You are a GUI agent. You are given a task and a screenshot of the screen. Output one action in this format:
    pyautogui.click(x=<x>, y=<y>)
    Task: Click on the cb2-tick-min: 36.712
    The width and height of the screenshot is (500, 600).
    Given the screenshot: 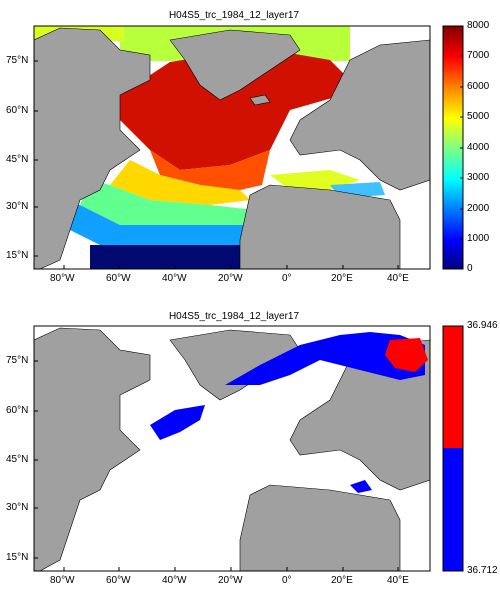 What is the action you would take?
    pyautogui.click(x=482, y=570)
    